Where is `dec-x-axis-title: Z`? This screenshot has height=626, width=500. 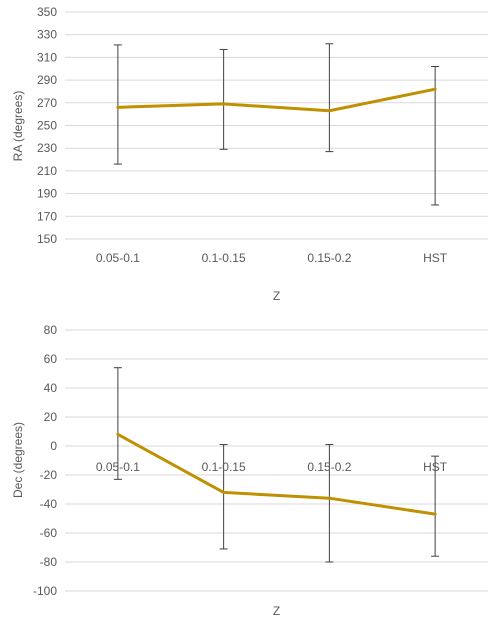 dec-x-axis-title: Z is located at coordinates (276, 611).